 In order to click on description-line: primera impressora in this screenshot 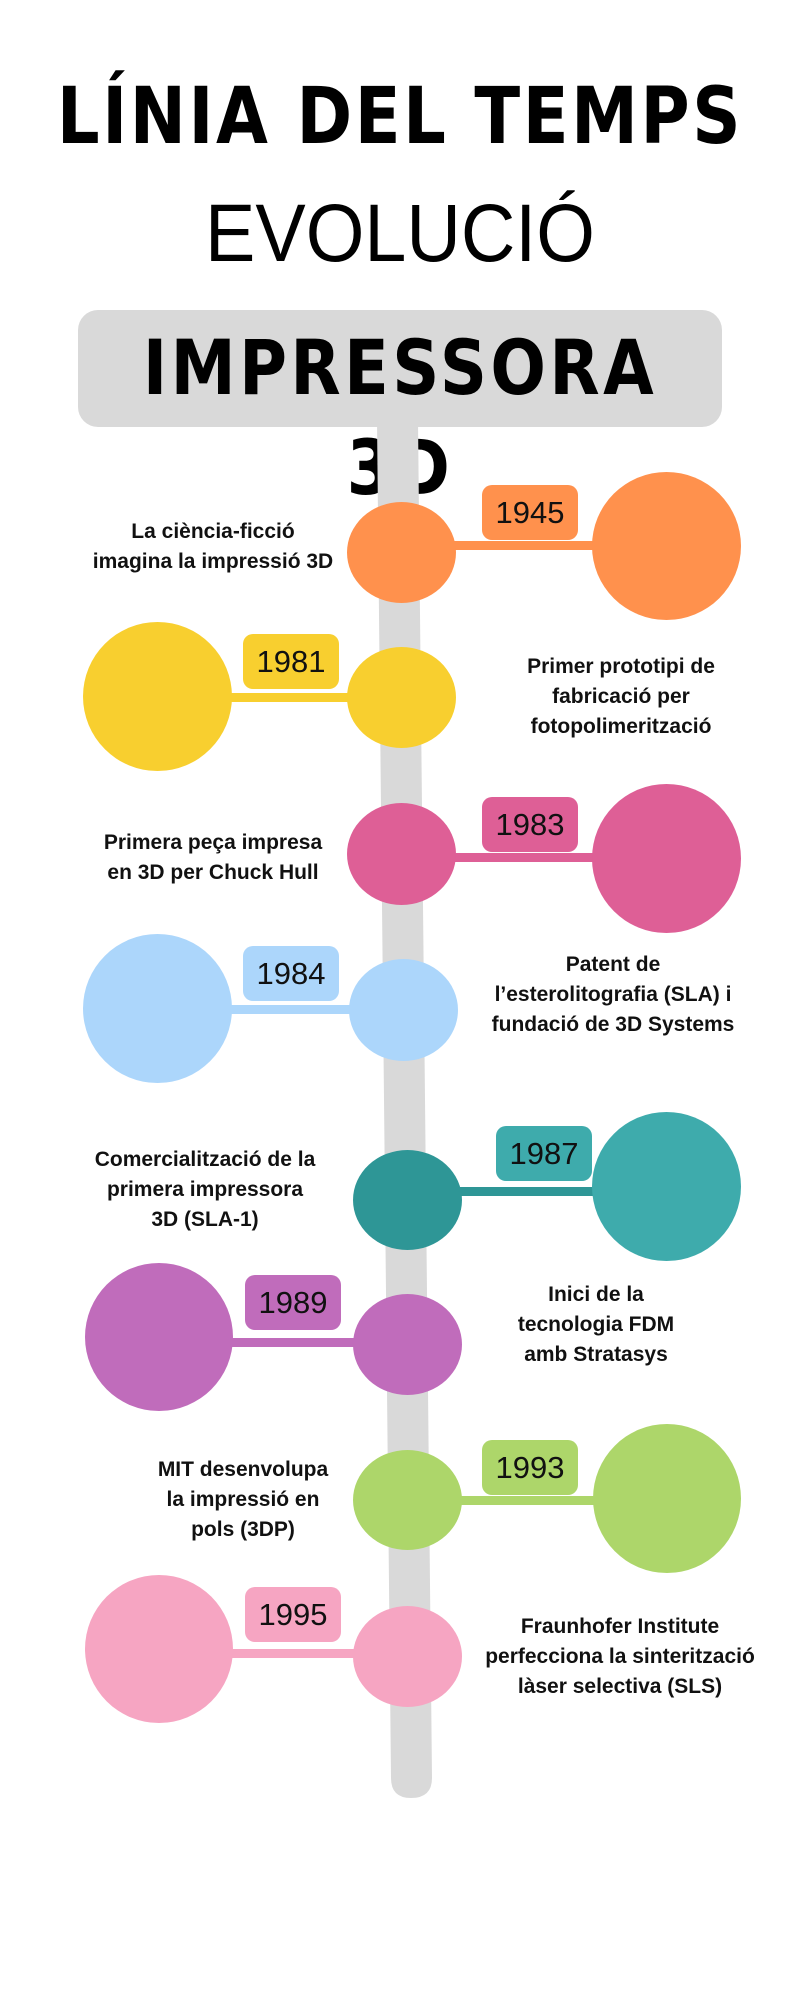, I will do `click(205, 1189)`.